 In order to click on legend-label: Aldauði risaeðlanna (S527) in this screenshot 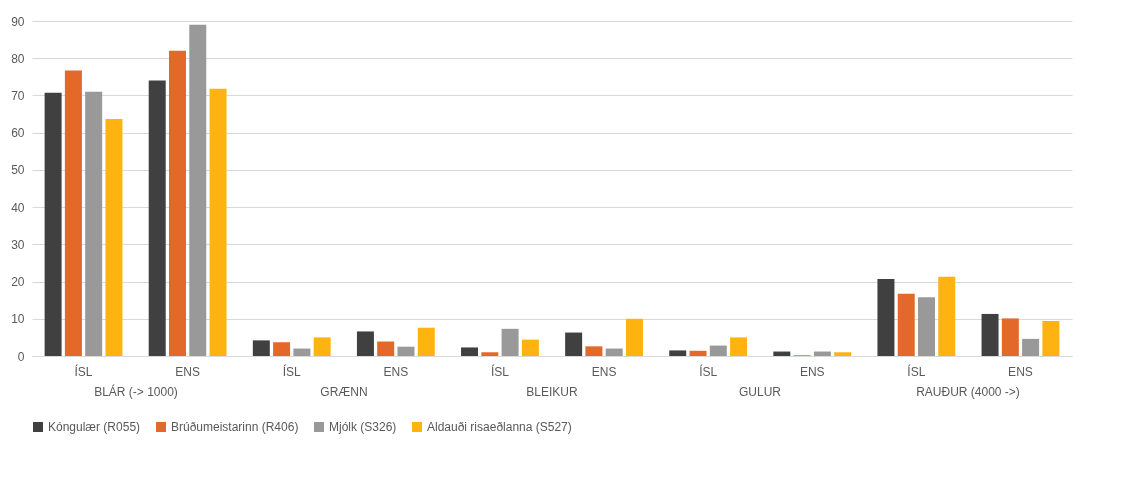, I will do `click(499, 427)`.